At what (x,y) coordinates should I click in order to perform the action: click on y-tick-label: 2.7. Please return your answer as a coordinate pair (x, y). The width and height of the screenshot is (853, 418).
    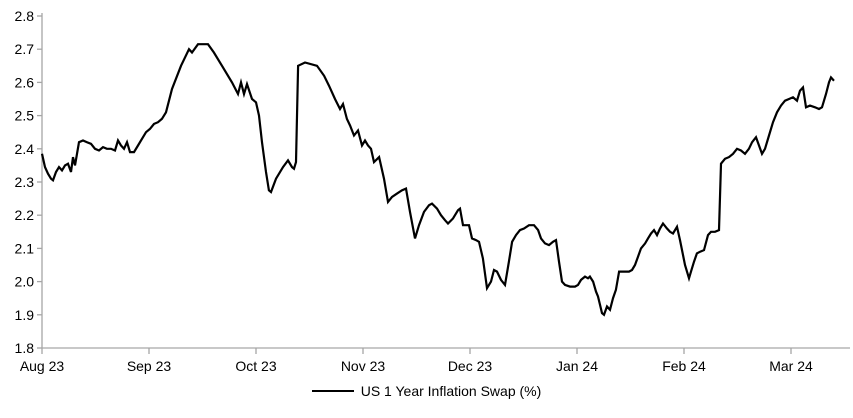
    Looking at the image, I should click on (25, 49).